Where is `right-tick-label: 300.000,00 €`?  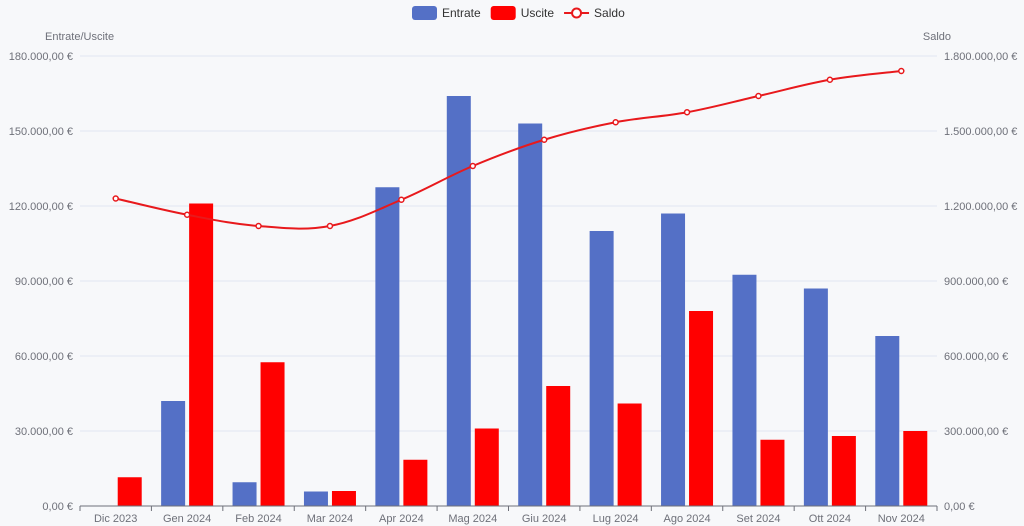 right-tick-label: 300.000,00 € is located at coordinates (976, 432).